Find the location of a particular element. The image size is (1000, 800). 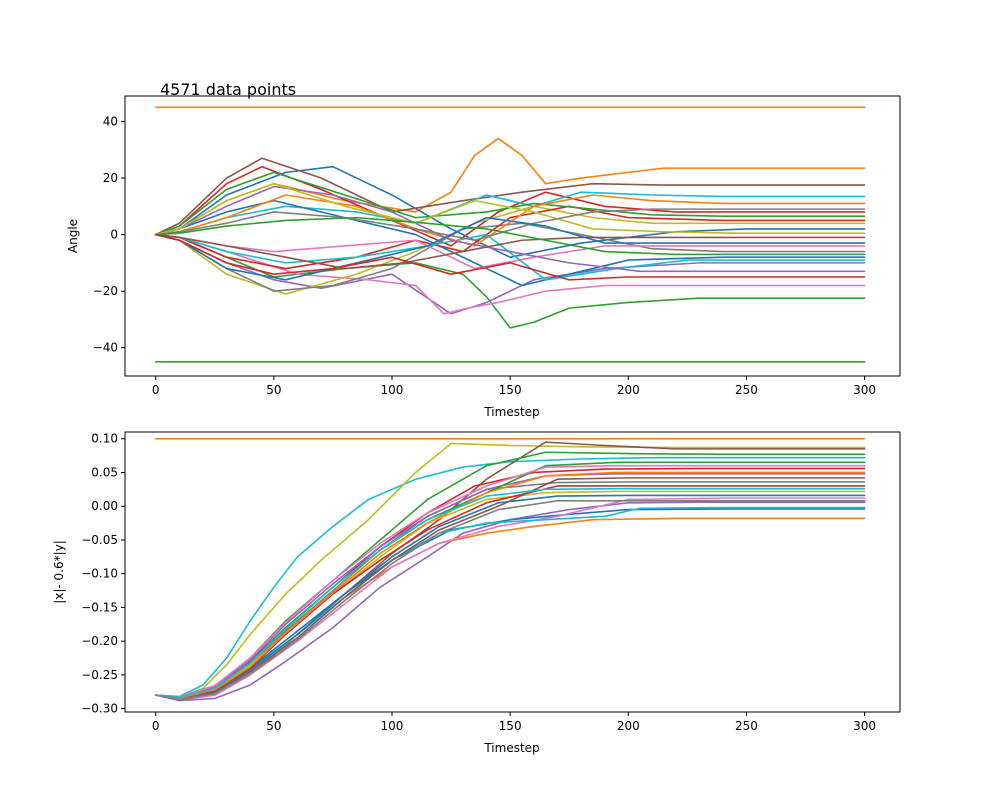

angle-x-tick-label: 50 is located at coordinates (273, 390).